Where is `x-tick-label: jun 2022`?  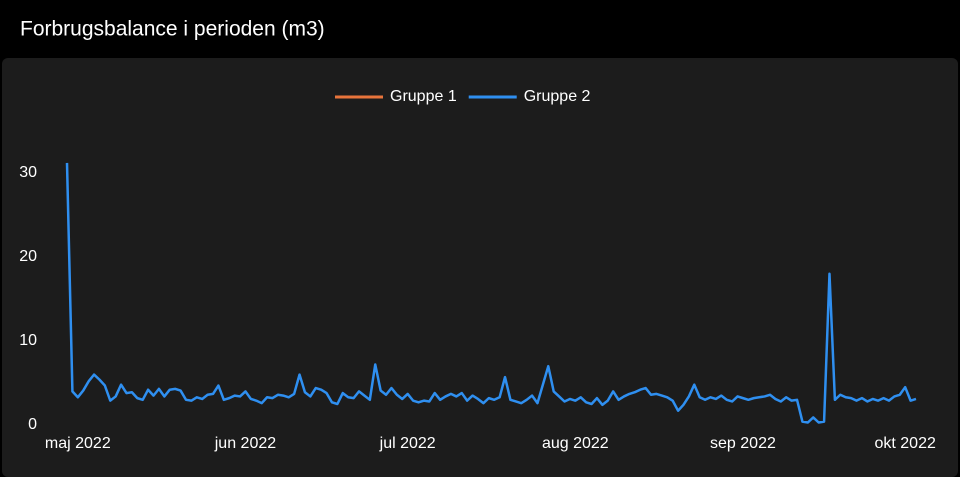 x-tick-label: jun 2022 is located at coordinates (245, 443).